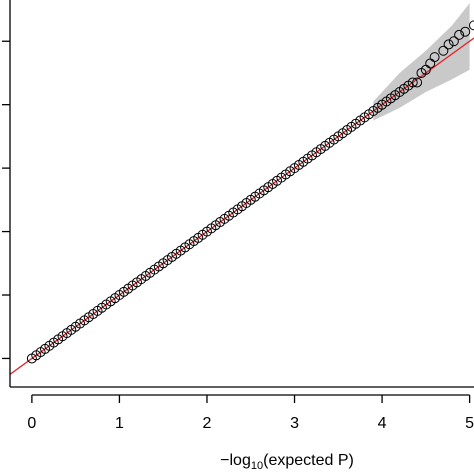  Describe the element at coordinates (287, 462) in the screenshot. I see `x-axis-title: −log10(expected P)` at that location.